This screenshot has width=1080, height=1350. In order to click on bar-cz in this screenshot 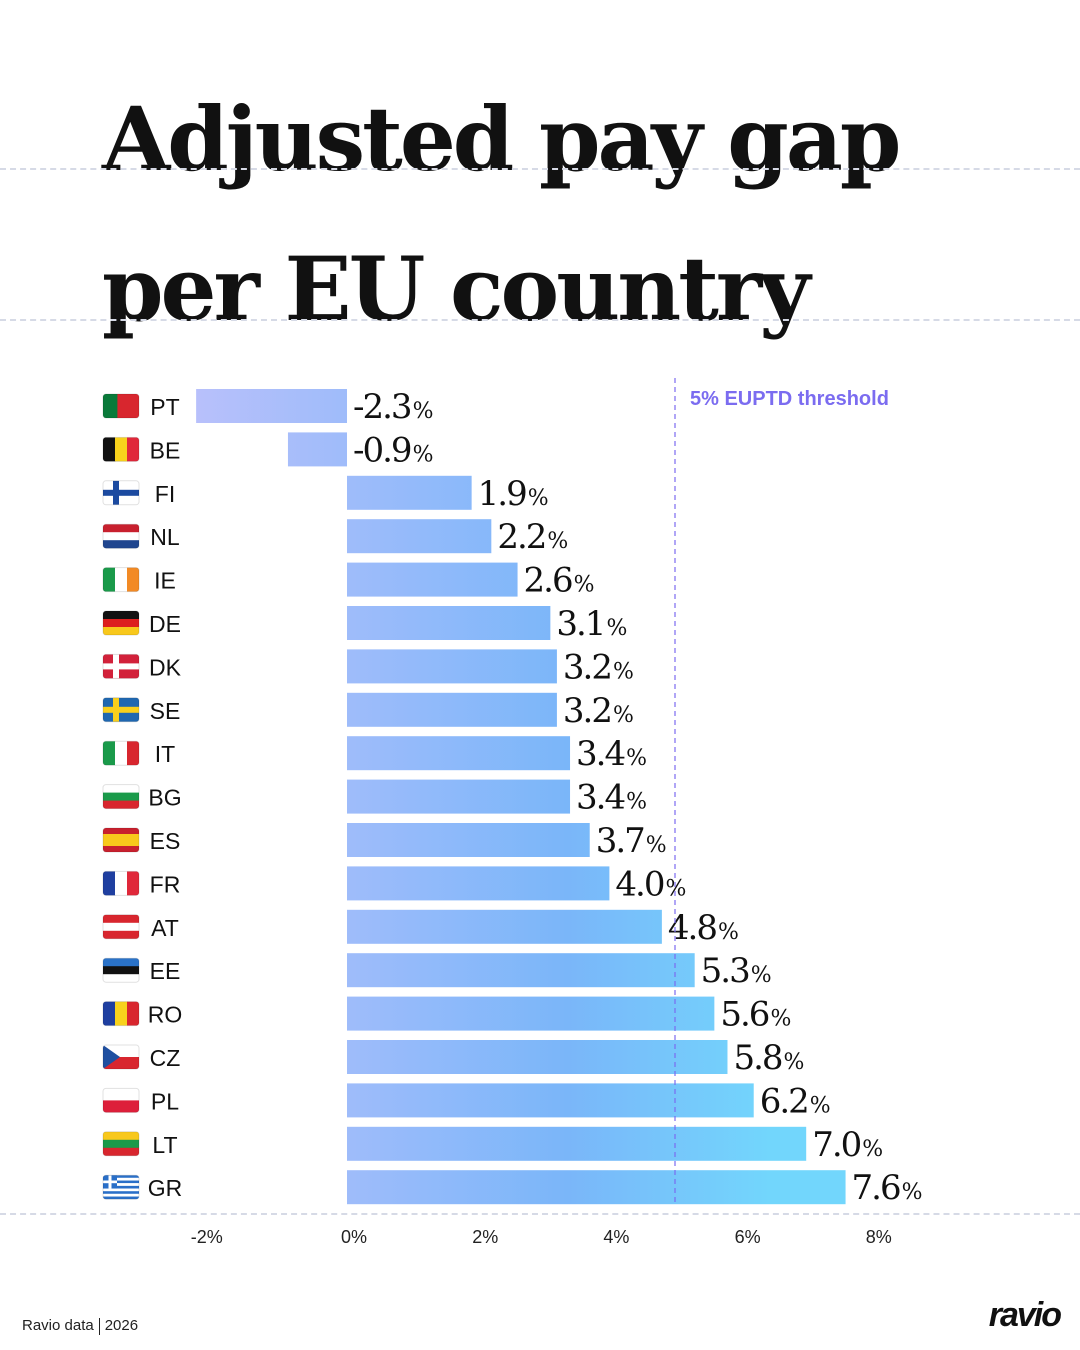, I will do `click(537, 1057)`.